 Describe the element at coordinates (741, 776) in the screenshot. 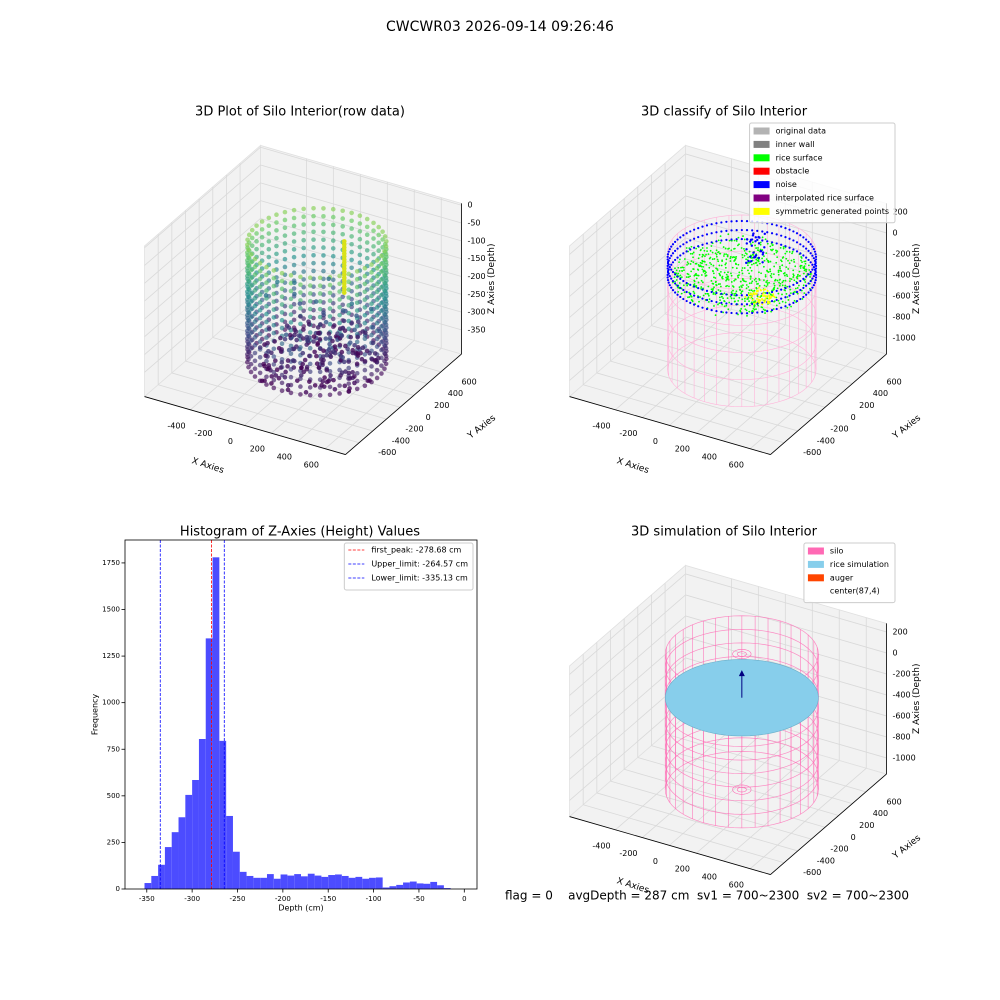

I see `decor-wire` at that location.